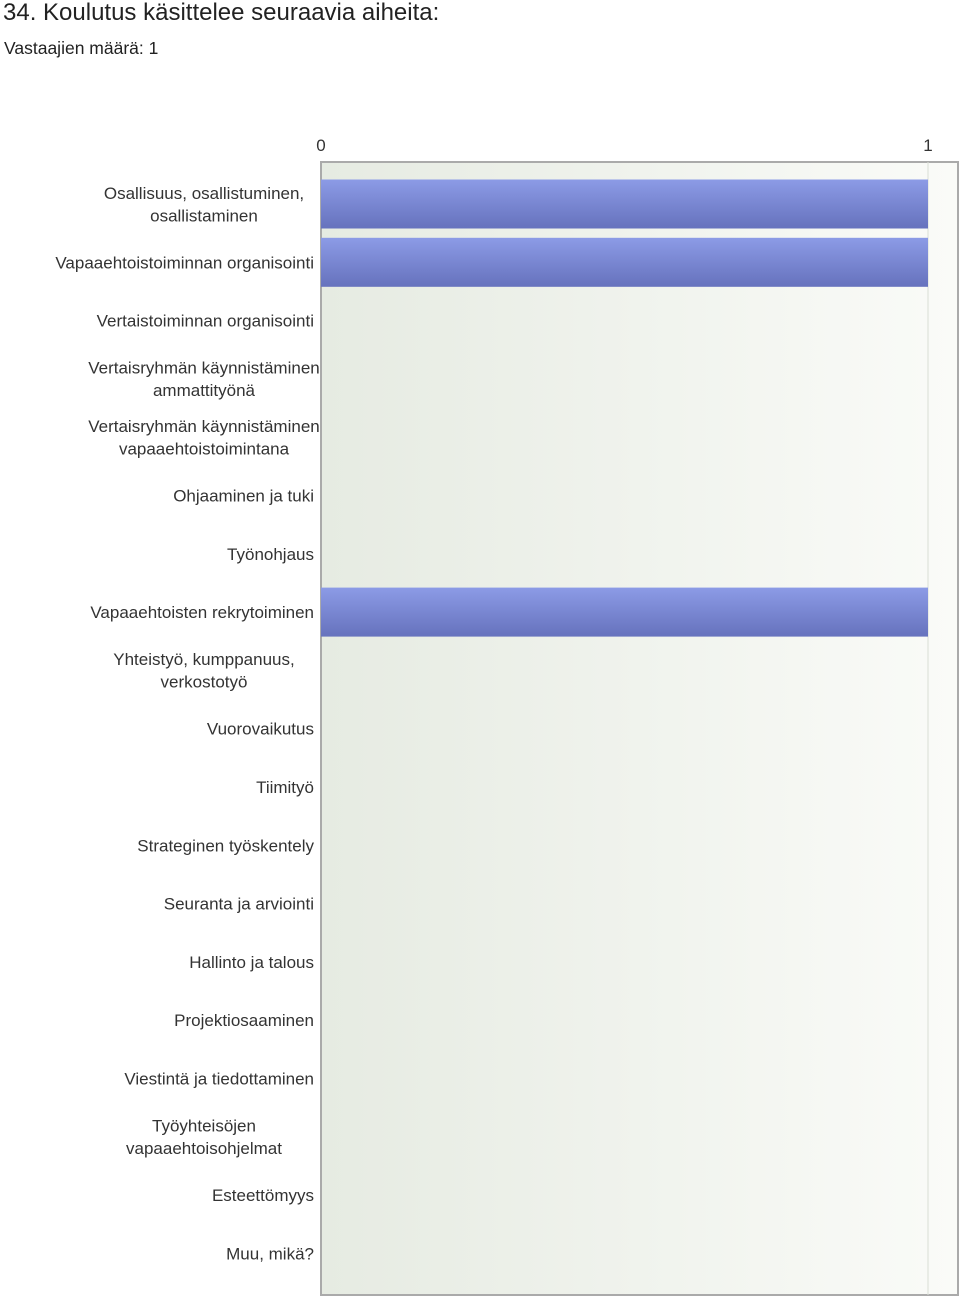 The width and height of the screenshot is (960, 1299). I want to click on category-label: Ohjaaminen ja tuki, so click(243, 496).